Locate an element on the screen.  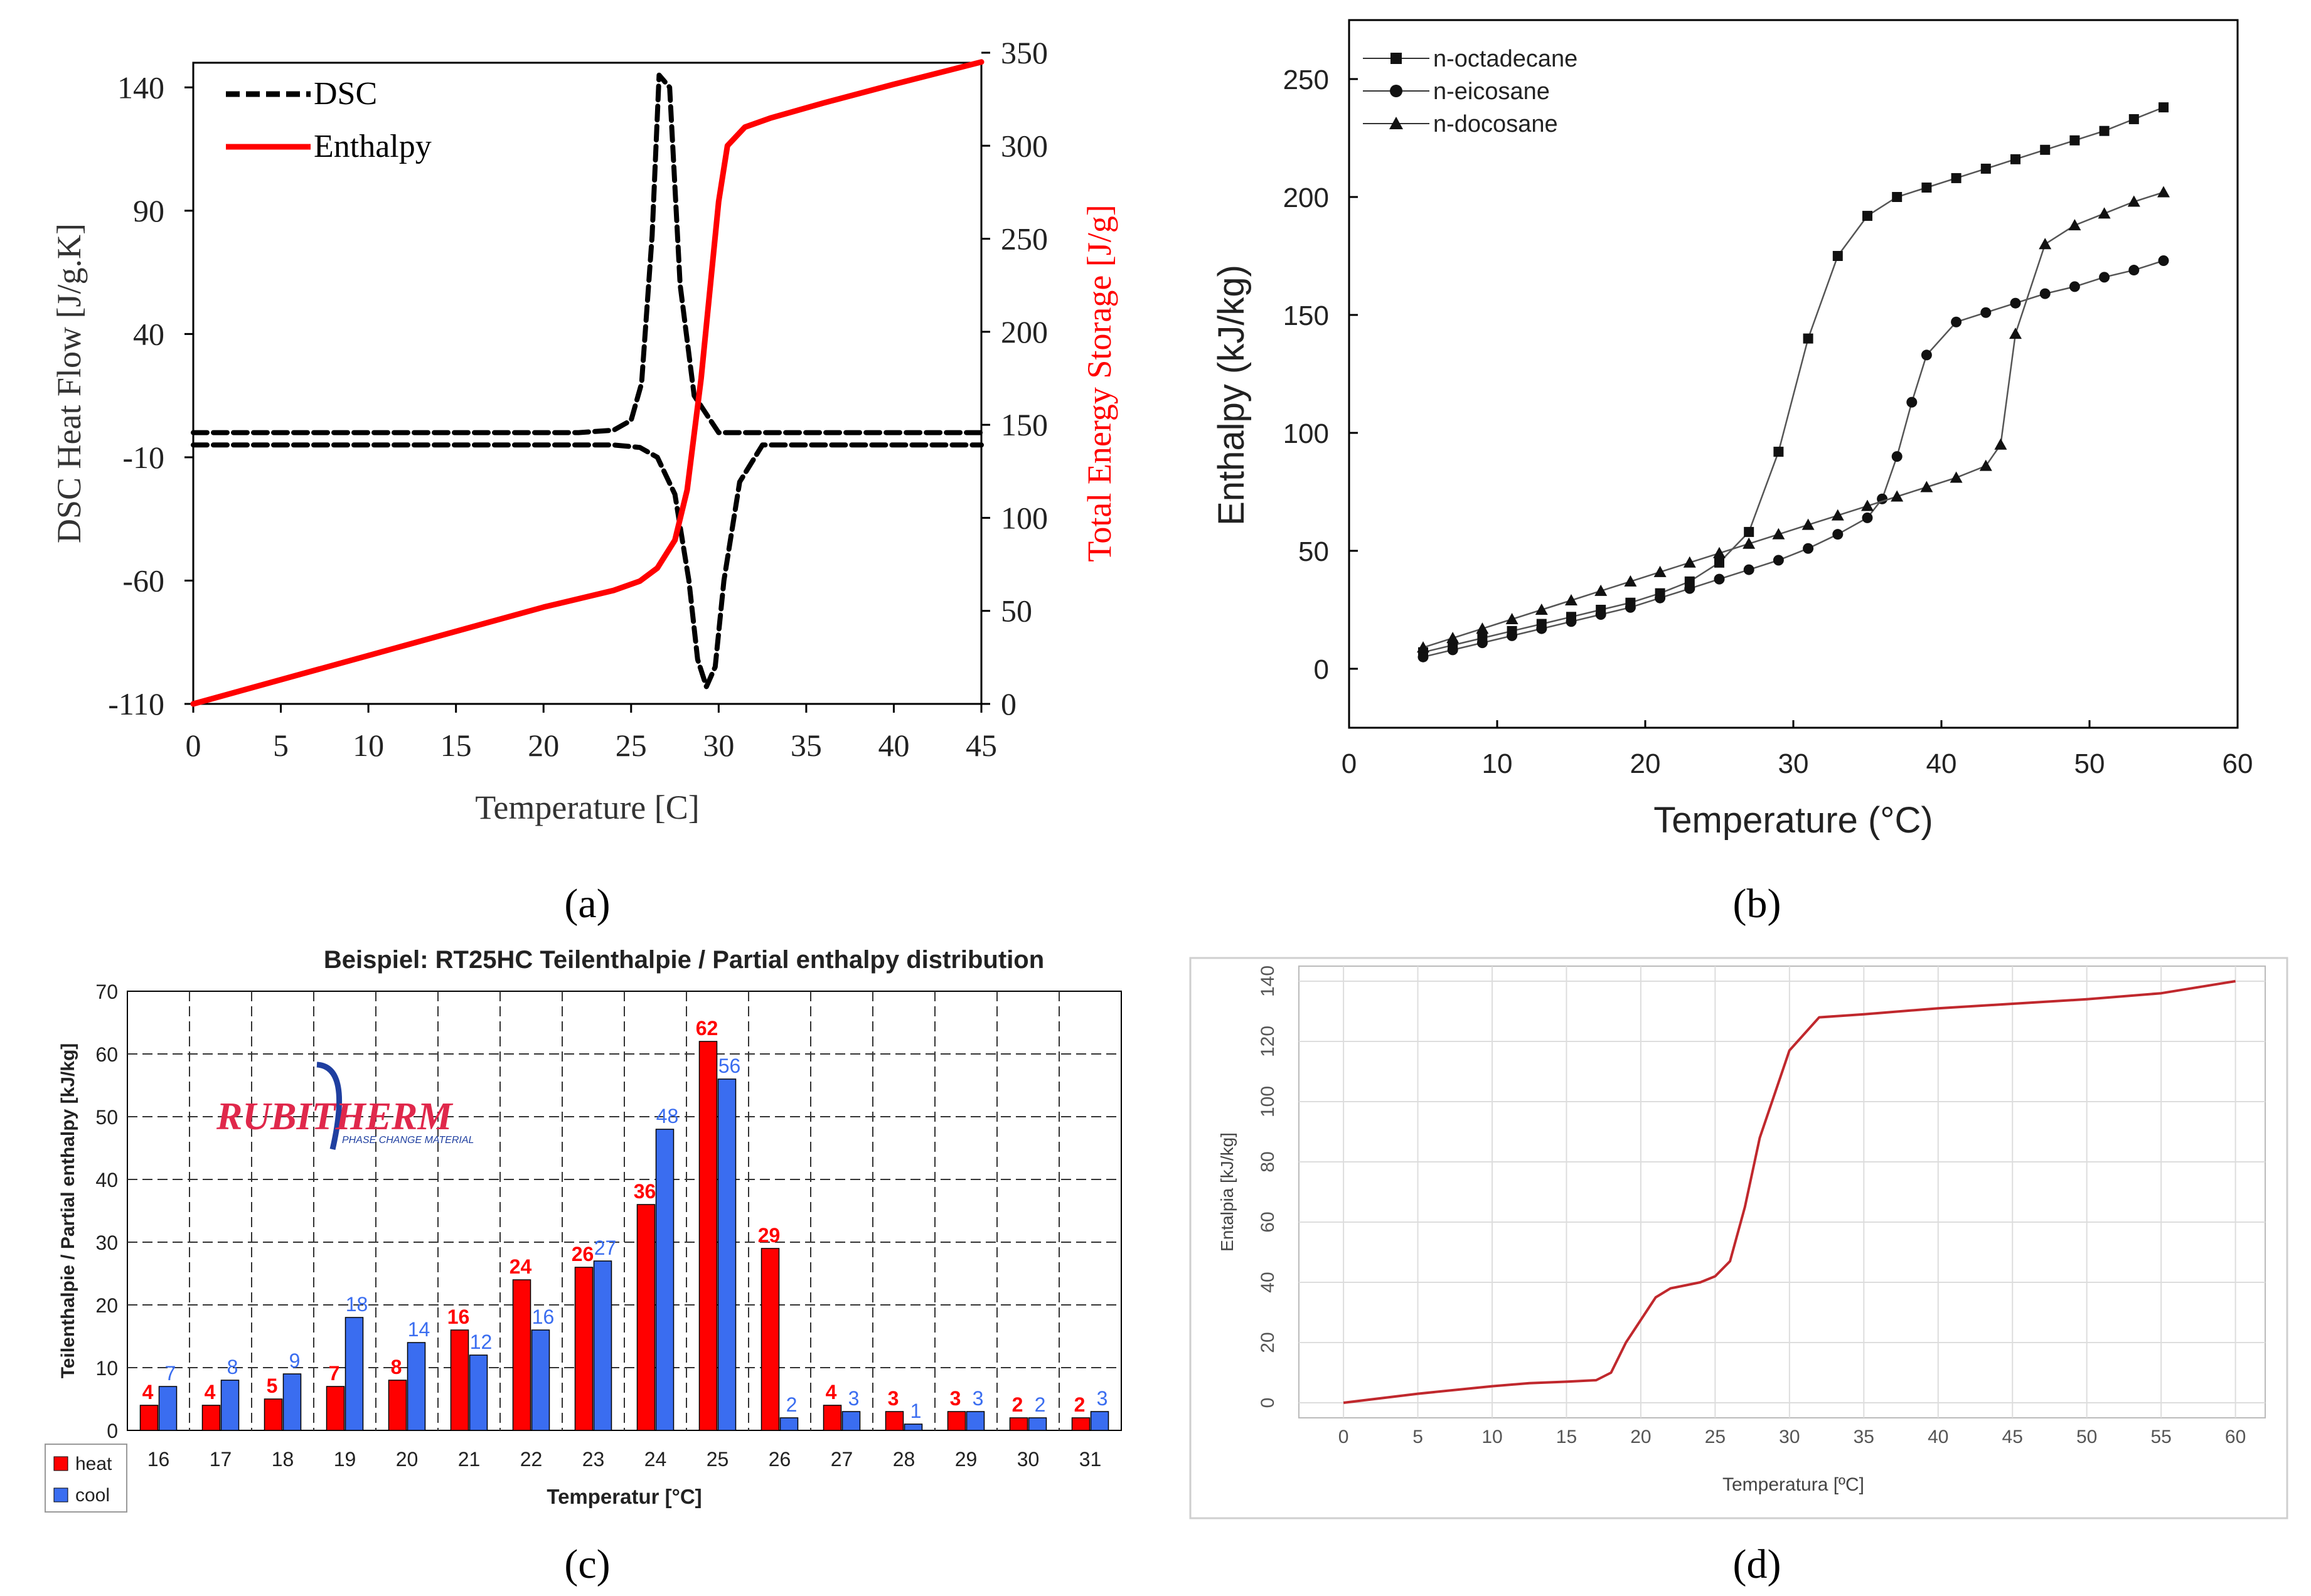
a-series-dsc-cooling is located at coordinates (587, 565).